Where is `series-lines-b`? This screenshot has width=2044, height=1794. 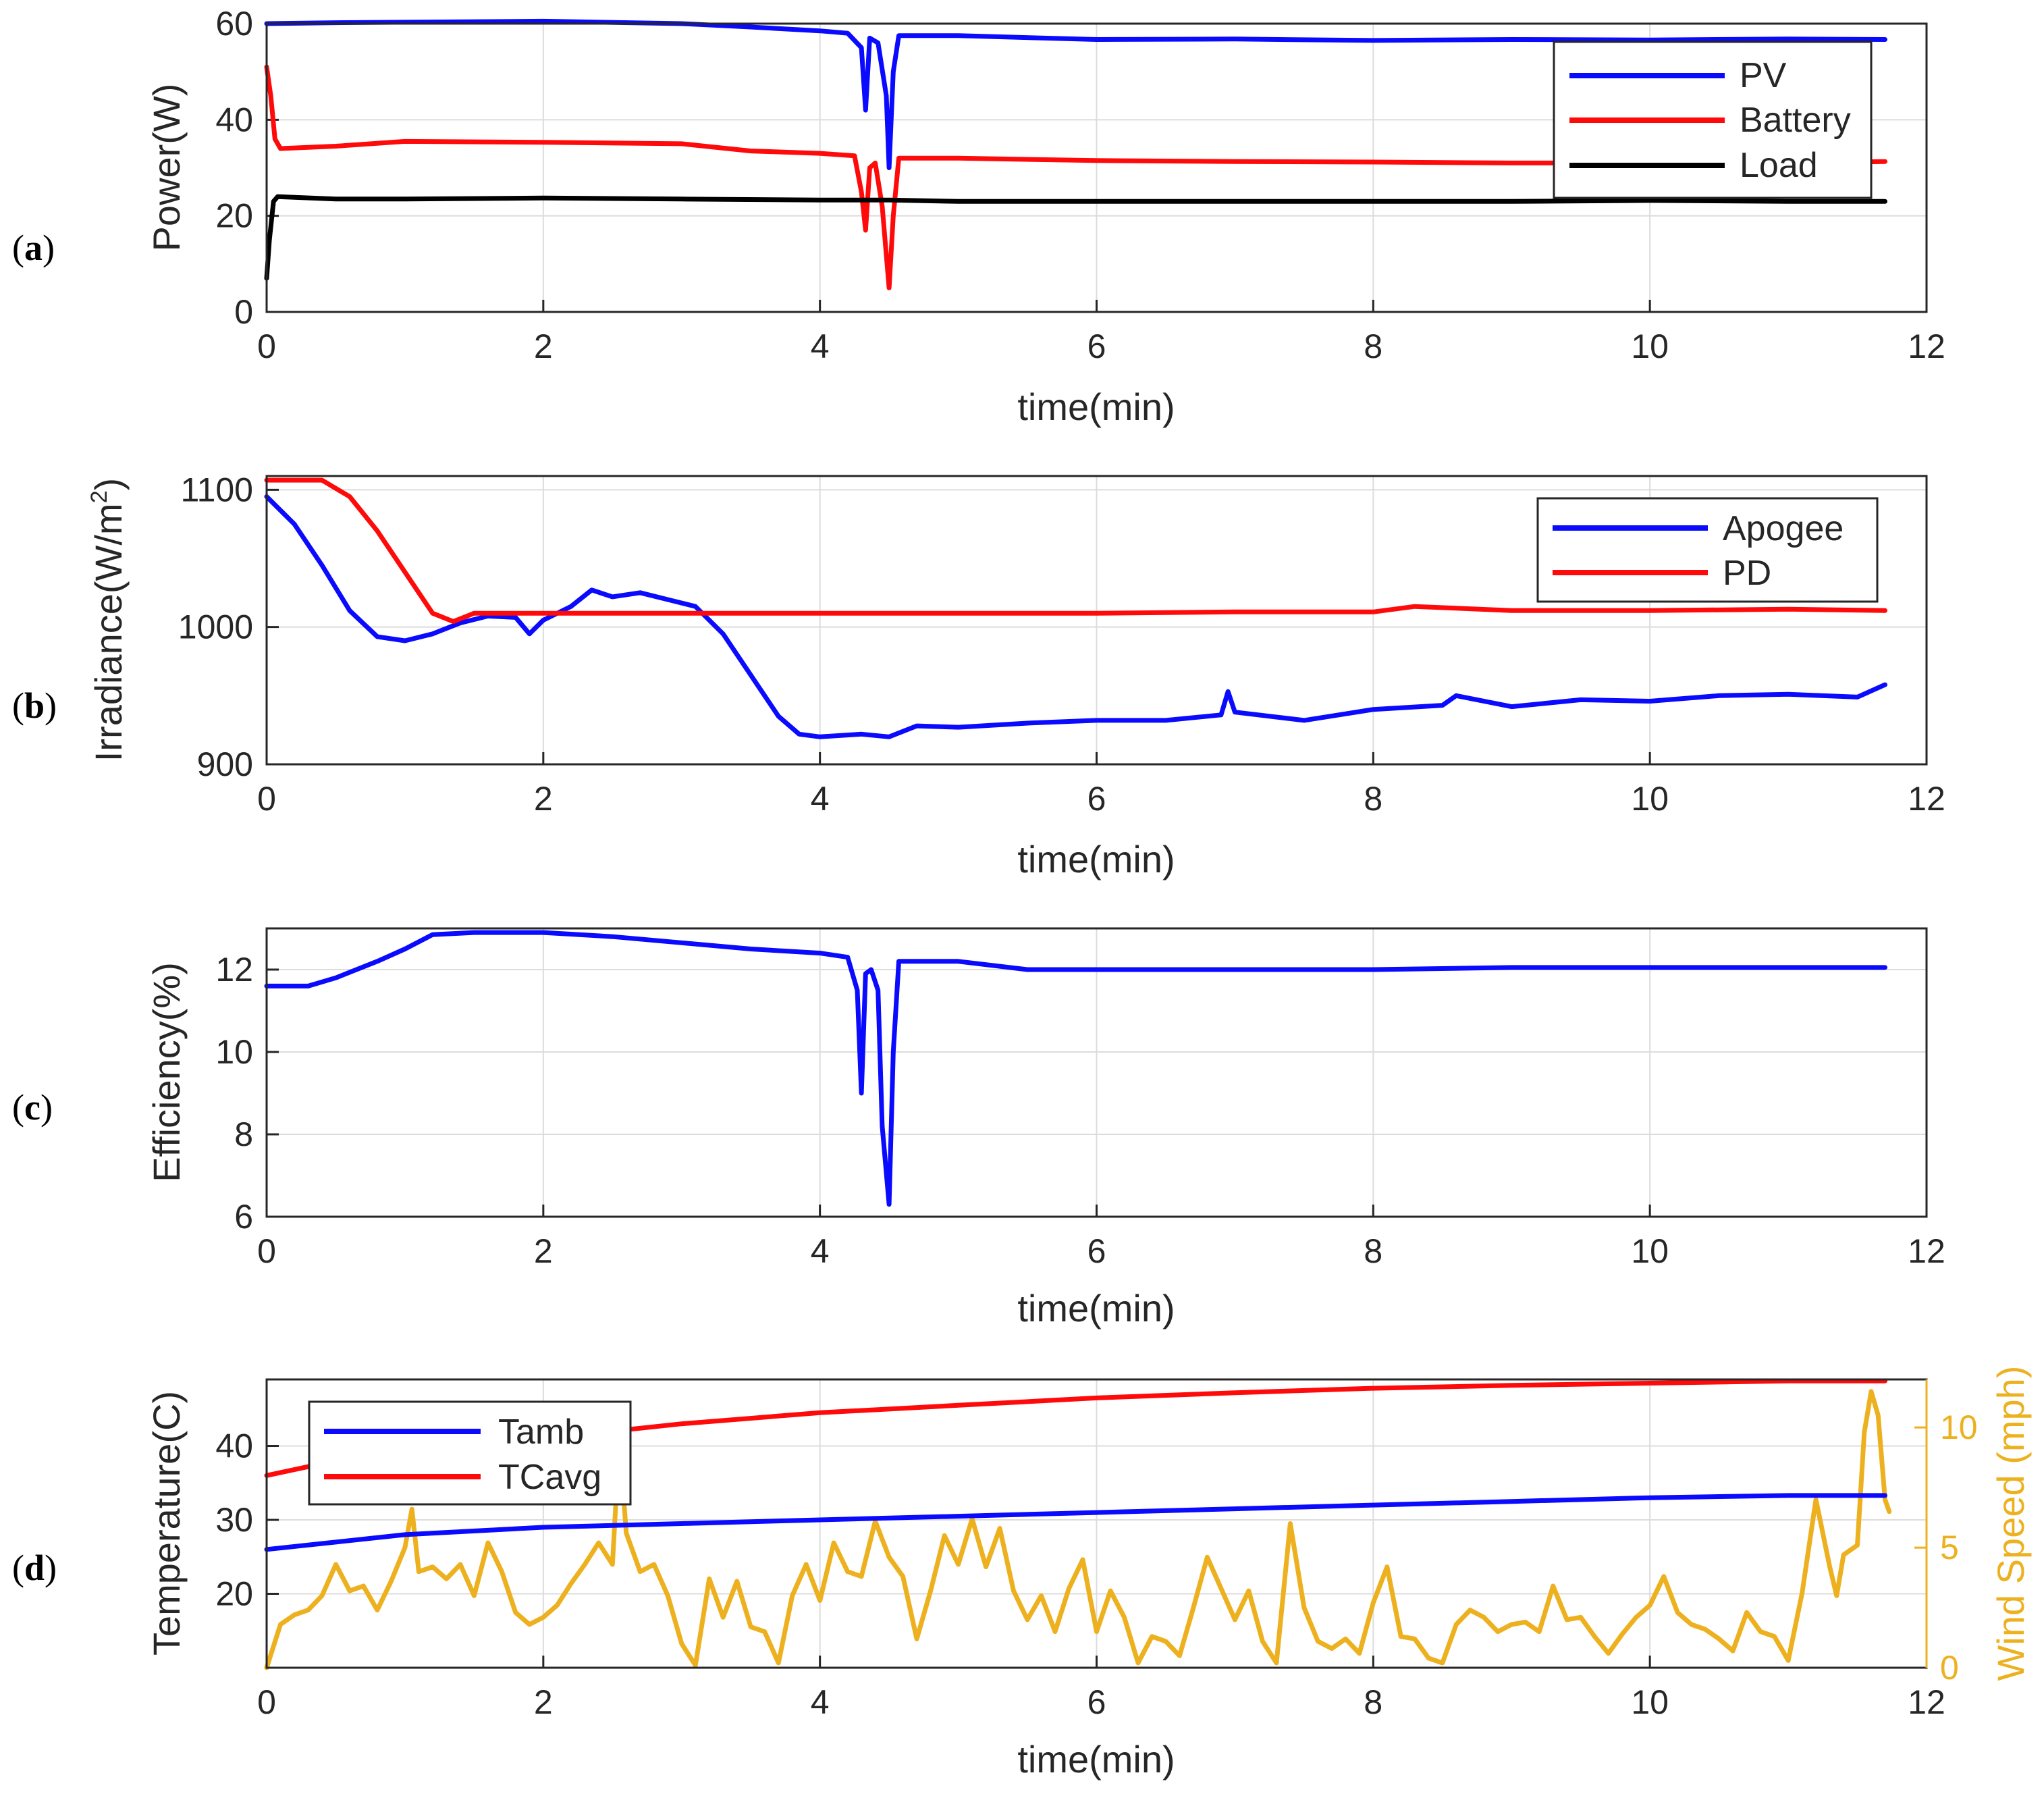 series-lines-b is located at coordinates (1075, 608).